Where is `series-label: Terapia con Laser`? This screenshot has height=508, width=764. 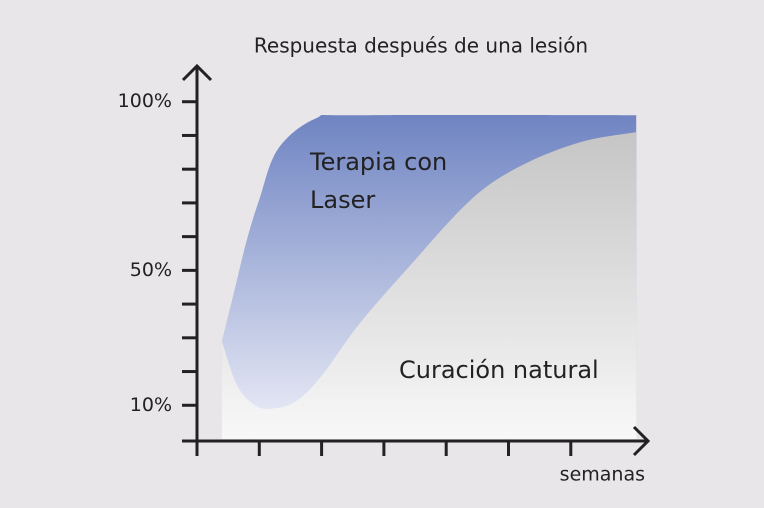
series-label: Terapia con Laser is located at coordinates (379, 181).